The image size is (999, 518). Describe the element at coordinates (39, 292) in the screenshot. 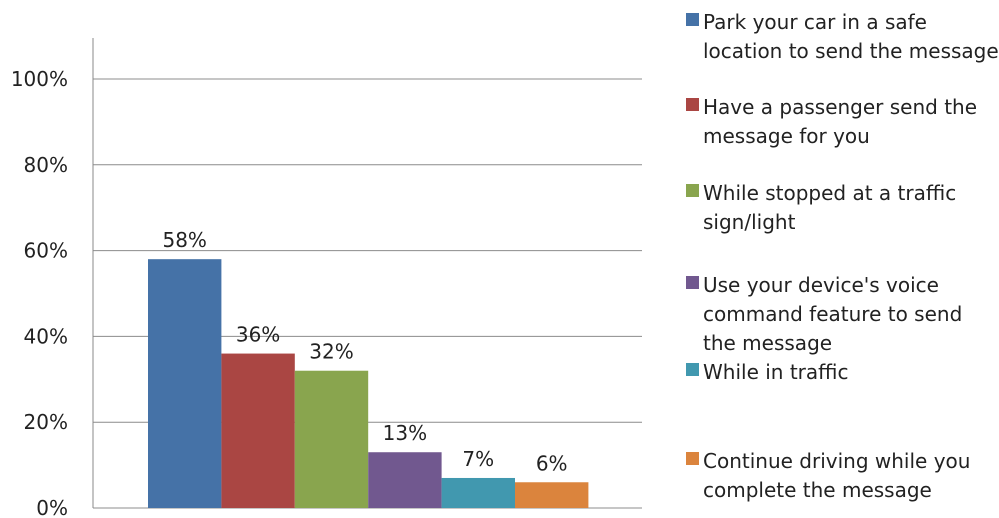

I see `y-axis-ticks: 0% 20% 40% 60% 80% 100%` at that location.